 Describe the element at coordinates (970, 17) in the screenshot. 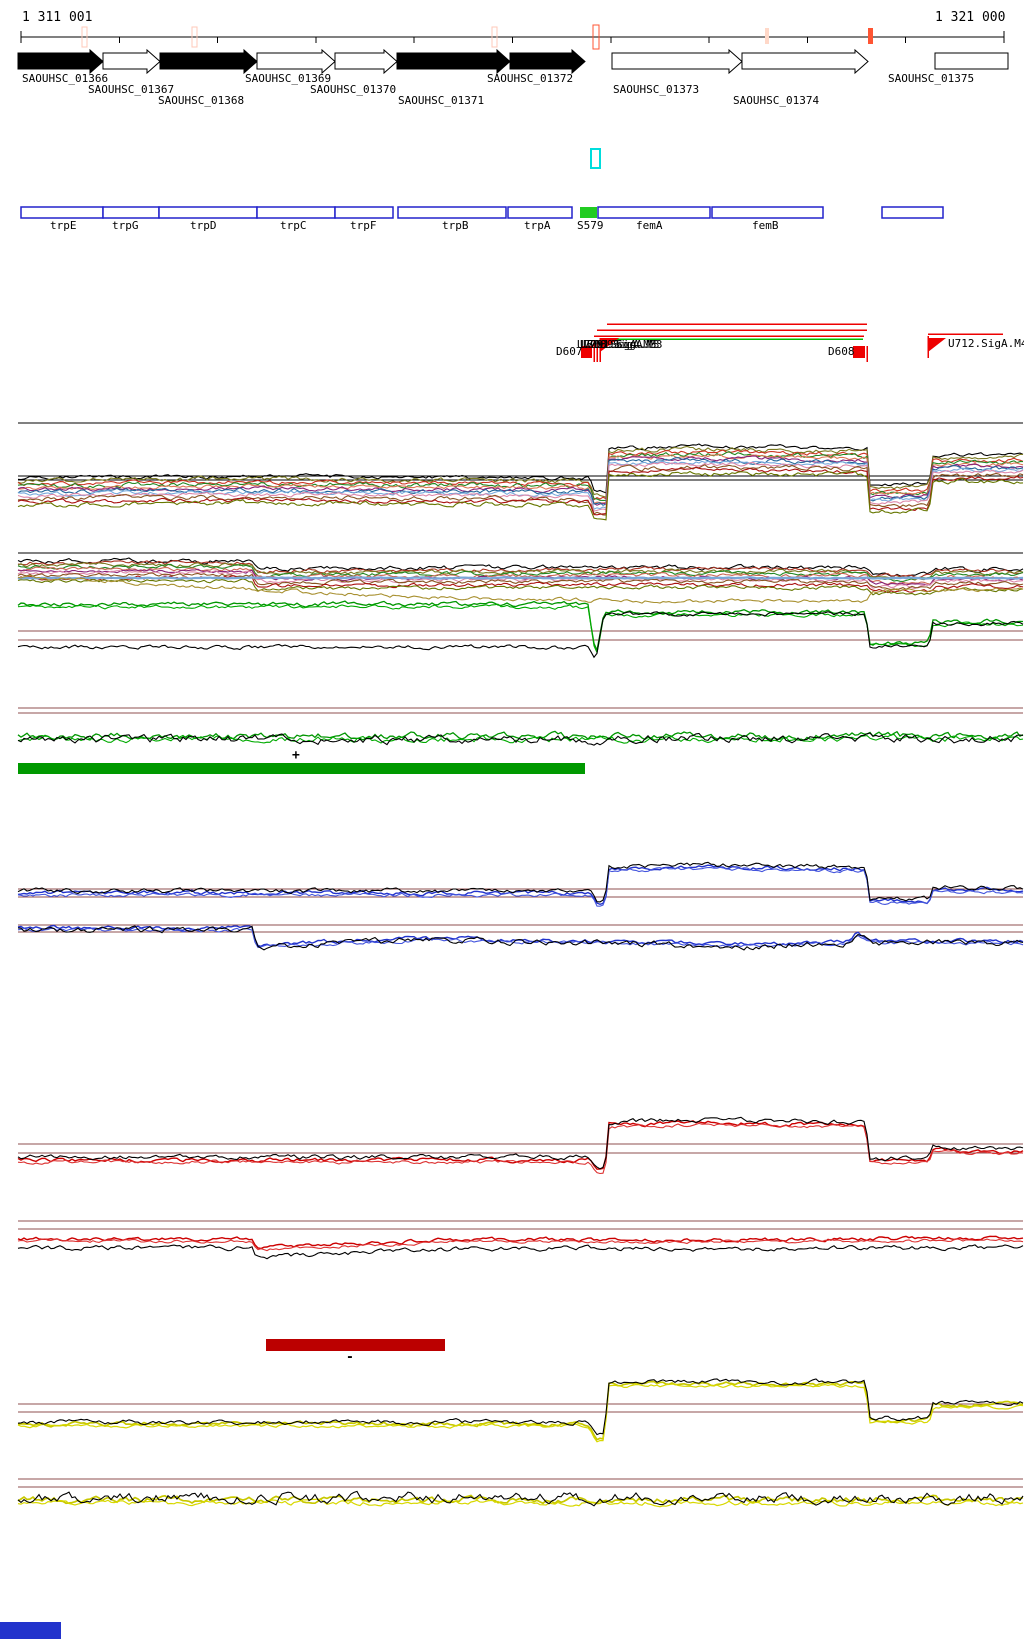

I see `ruler-right-coordinate: 1 321 000` at that location.